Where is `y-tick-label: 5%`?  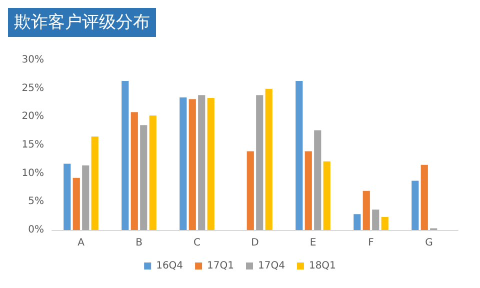 y-tick-label: 5% is located at coordinates (36, 202).